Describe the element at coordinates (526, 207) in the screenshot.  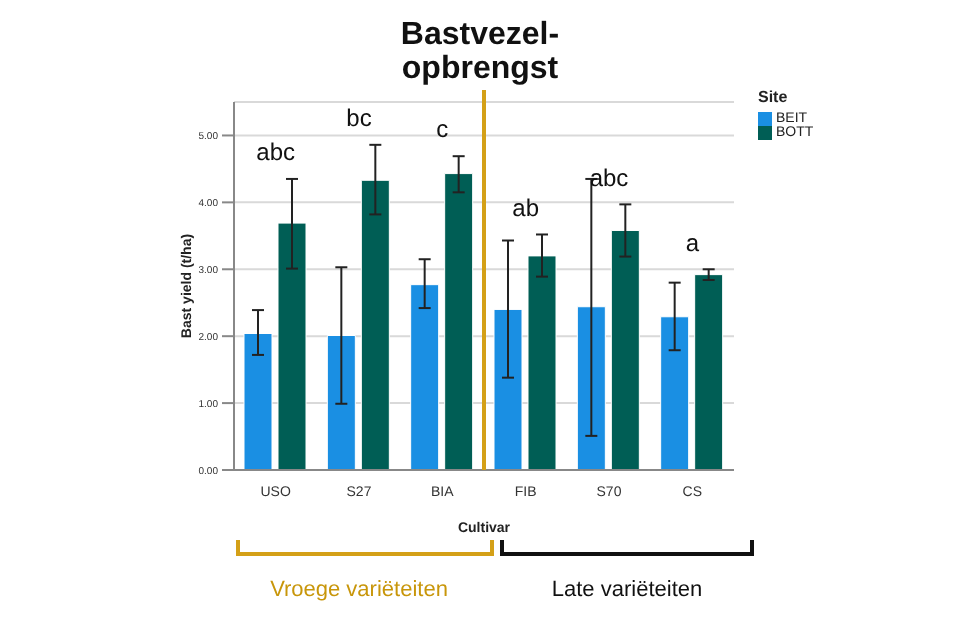
I see `annotation: ab` at that location.